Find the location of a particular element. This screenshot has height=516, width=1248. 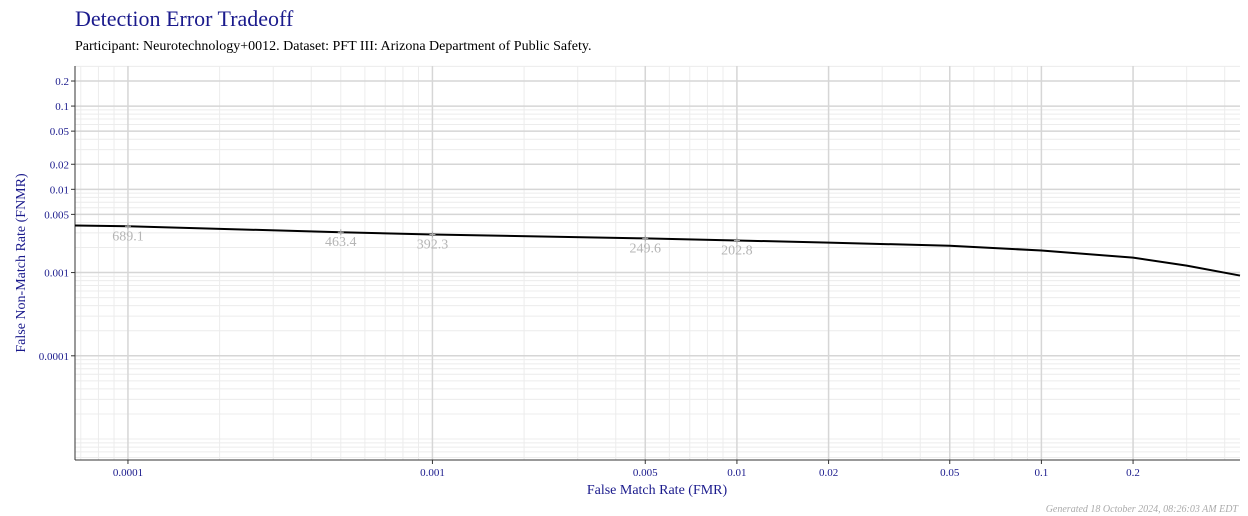

x-axis-label: False Match Rate (FMR) is located at coordinates (657, 490).